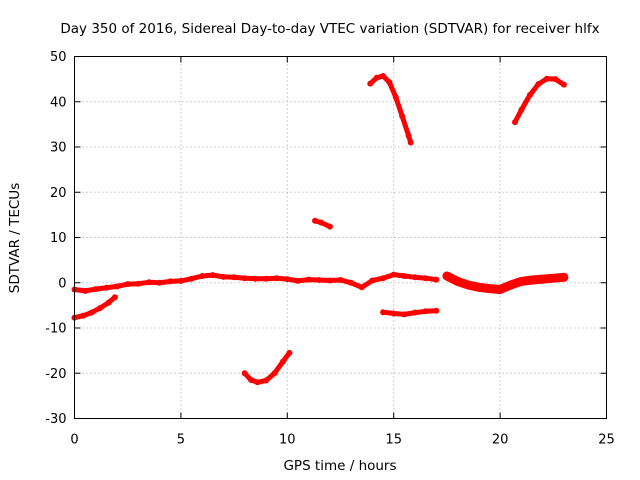  Describe the element at coordinates (500, 440) in the screenshot. I see `x-tick-label: 20` at that location.